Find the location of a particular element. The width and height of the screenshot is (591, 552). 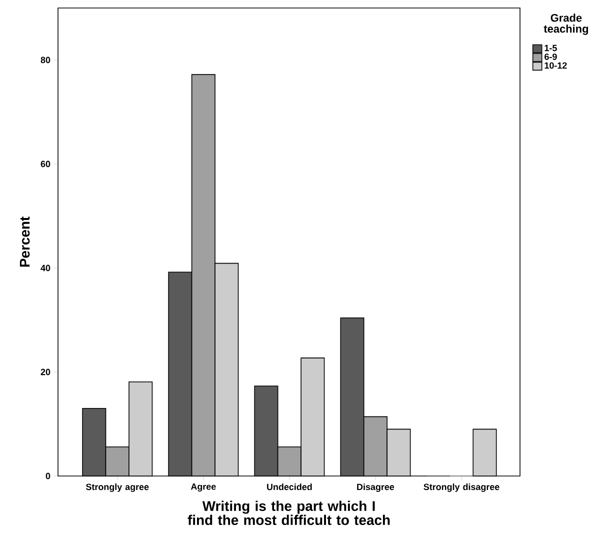

y-tick-label: 20 is located at coordinates (45, 372).